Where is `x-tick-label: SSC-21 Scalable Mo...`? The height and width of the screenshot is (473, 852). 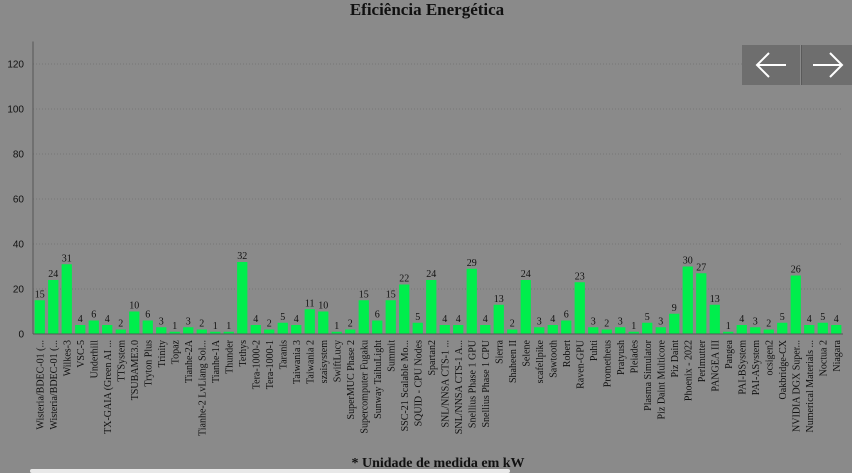
x-tick-label: SSC-21 Scalable Mo... is located at coordinates (405, 385).